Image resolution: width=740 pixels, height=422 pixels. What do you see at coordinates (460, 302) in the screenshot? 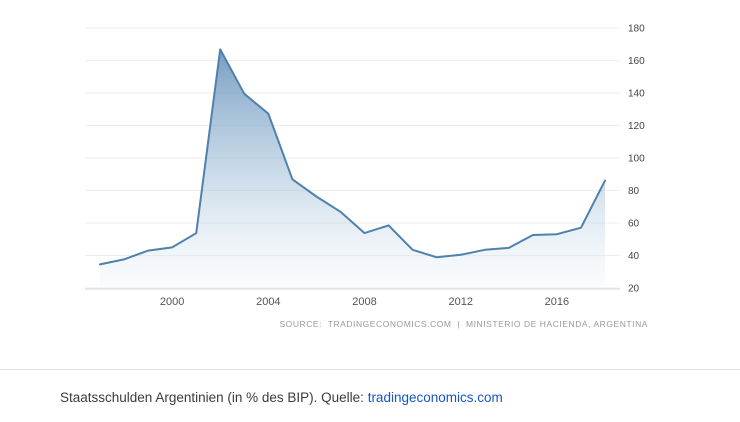
I see `x-tick-label: 2012` at bounding box center [460, 302].